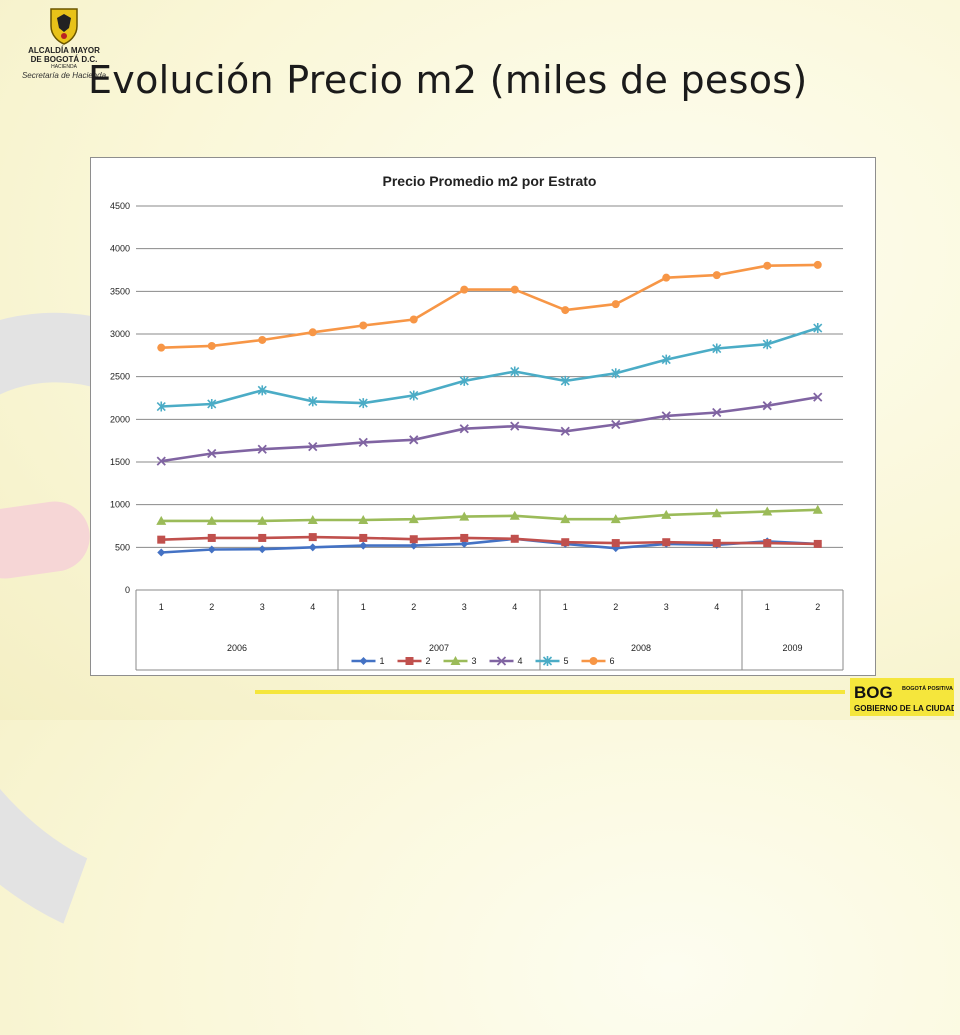 The image size is (960, 1035). What do you see at coordinates (641, 648) in the screenshot?
I see `x-group-label: 2008` at bounding box center [641, 648].